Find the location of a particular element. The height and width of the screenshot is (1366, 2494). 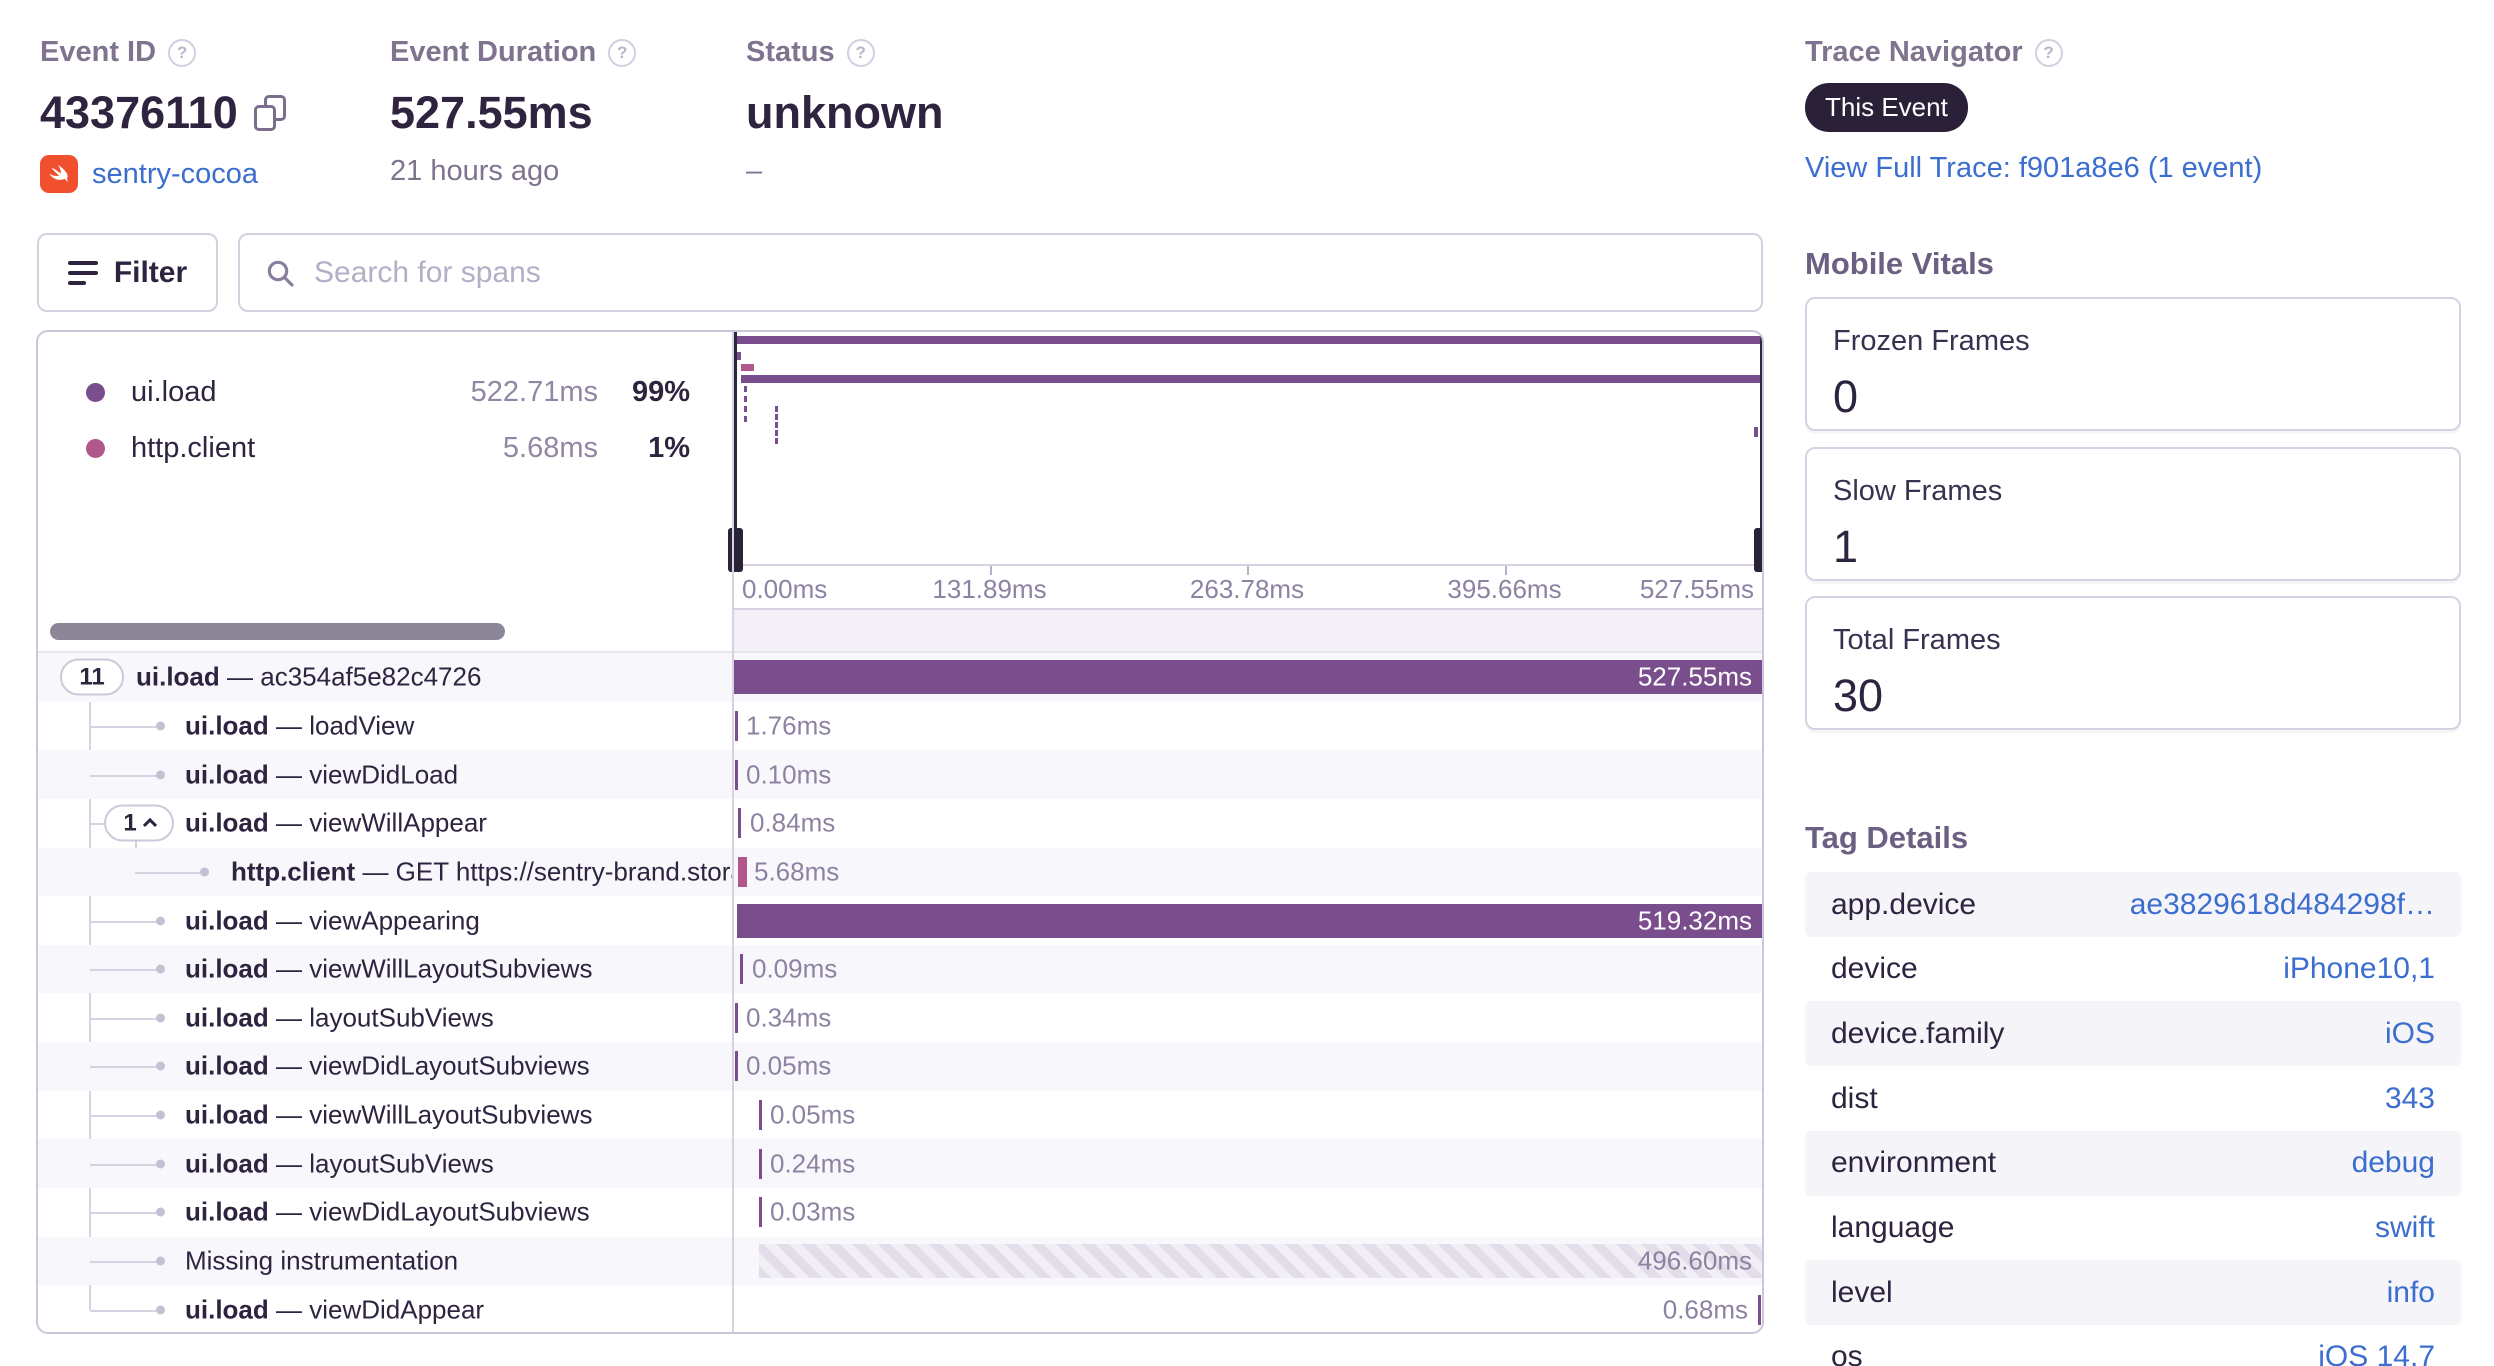

filter-button: Filter is located at coordinates (127, 272).